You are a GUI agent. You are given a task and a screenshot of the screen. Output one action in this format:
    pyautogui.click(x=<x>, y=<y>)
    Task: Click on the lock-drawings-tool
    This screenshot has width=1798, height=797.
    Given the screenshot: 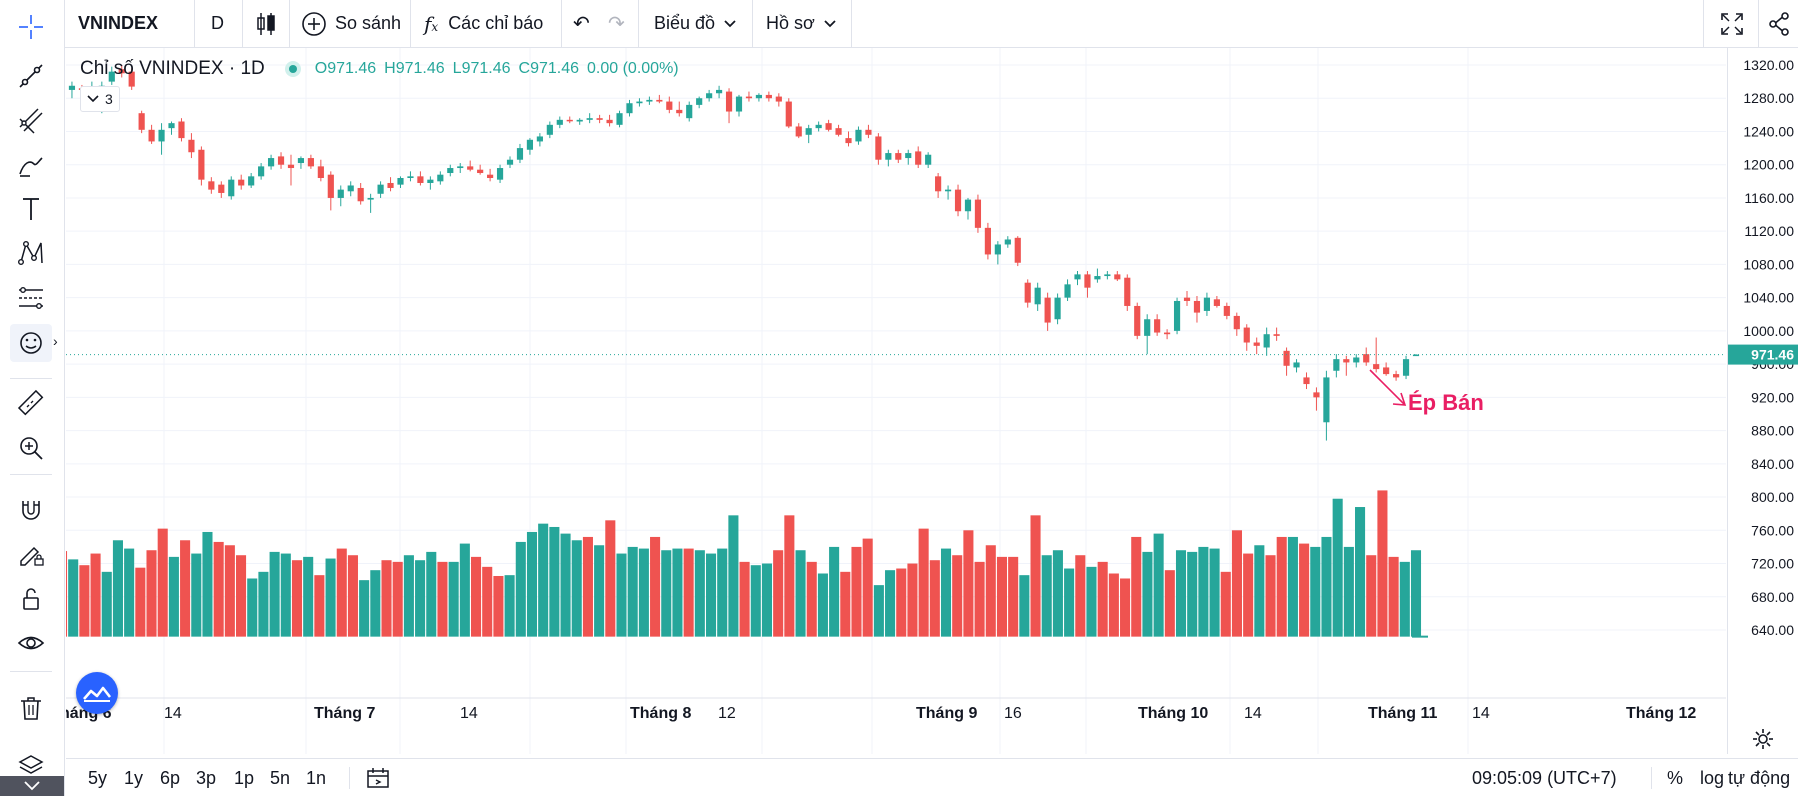 What is the action you would take?
    pyautogui.click(x=31, y=554)
    